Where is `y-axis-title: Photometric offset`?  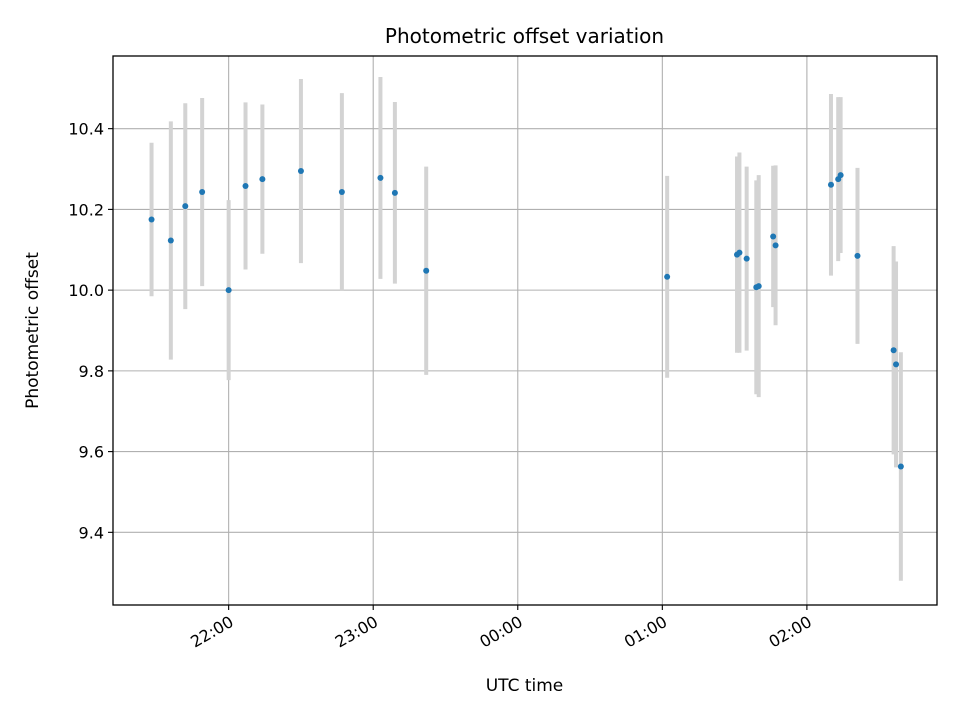
y-axis-title: Photometric offset is located at coordinates (33, 330).